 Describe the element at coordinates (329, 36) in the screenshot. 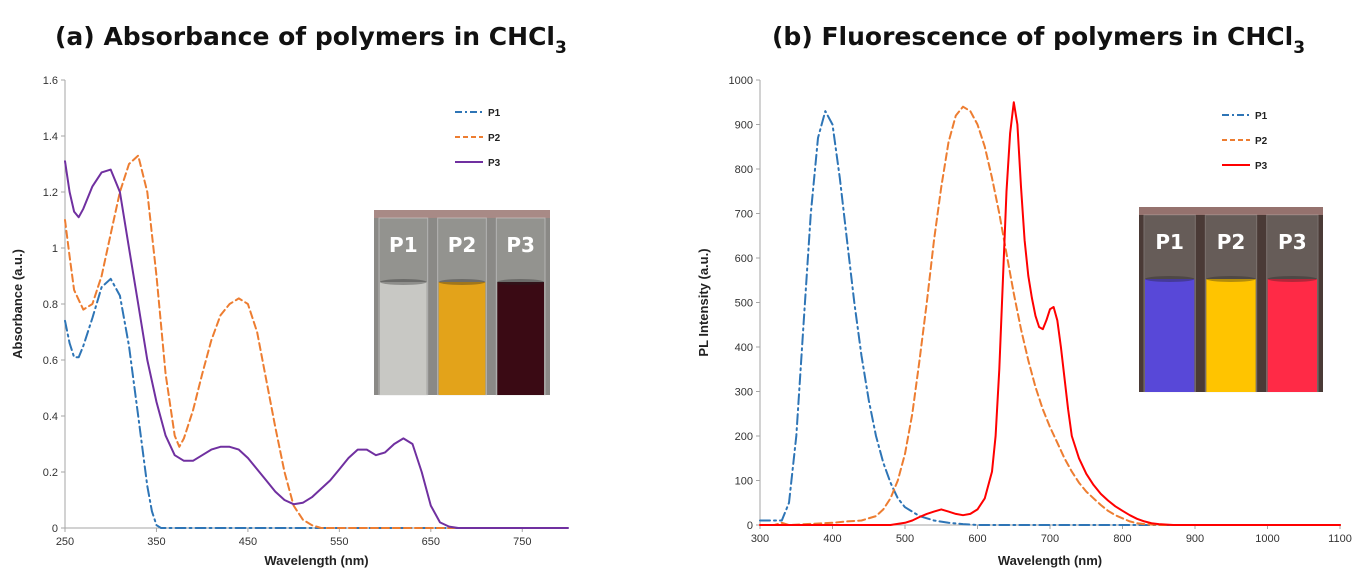

I see `title-text: Absorbance of polymers in CHCl` at that location.